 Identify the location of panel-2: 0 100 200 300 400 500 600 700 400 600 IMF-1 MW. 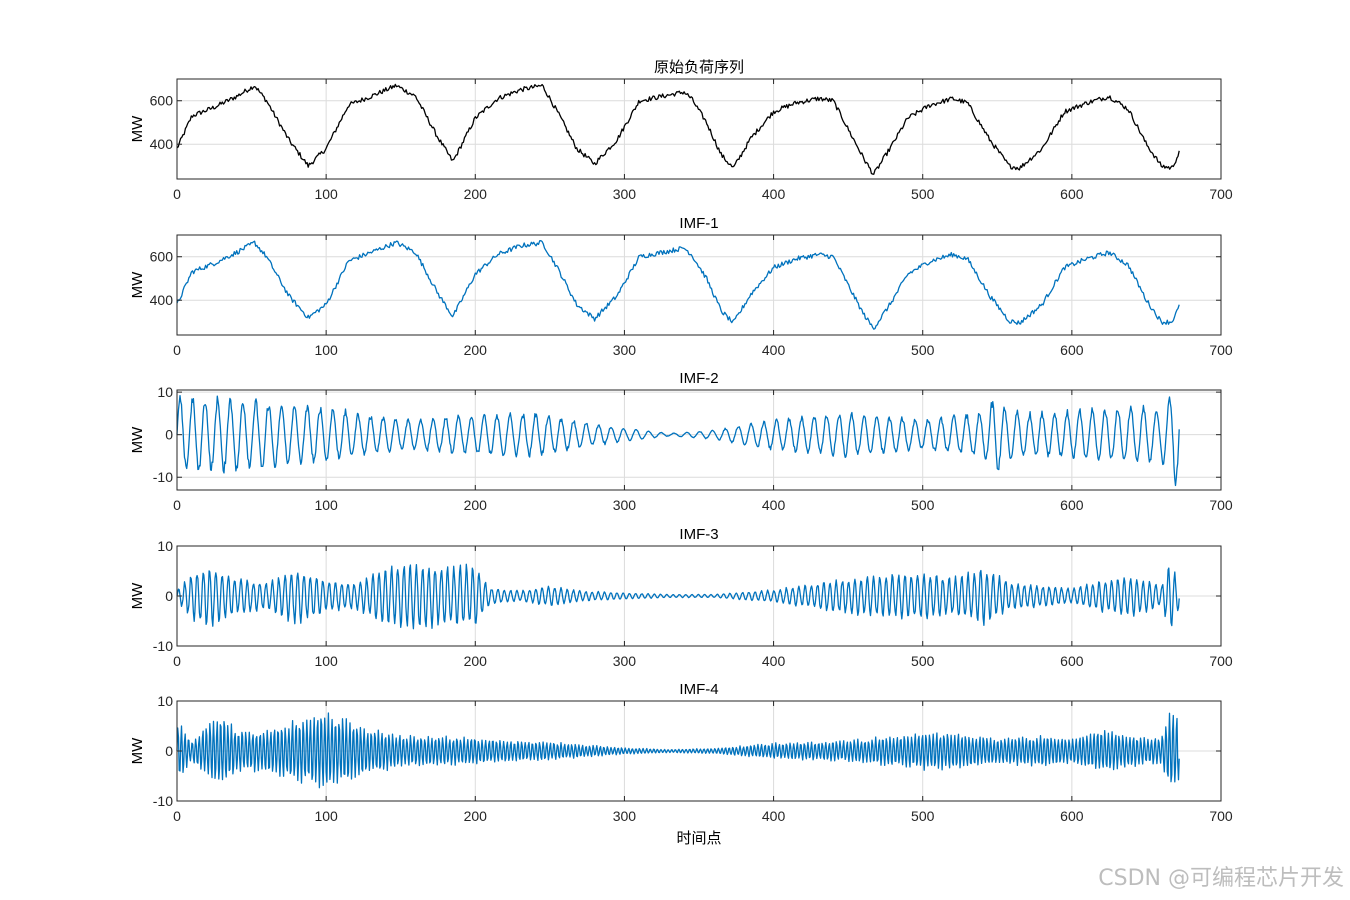
(681, 286).